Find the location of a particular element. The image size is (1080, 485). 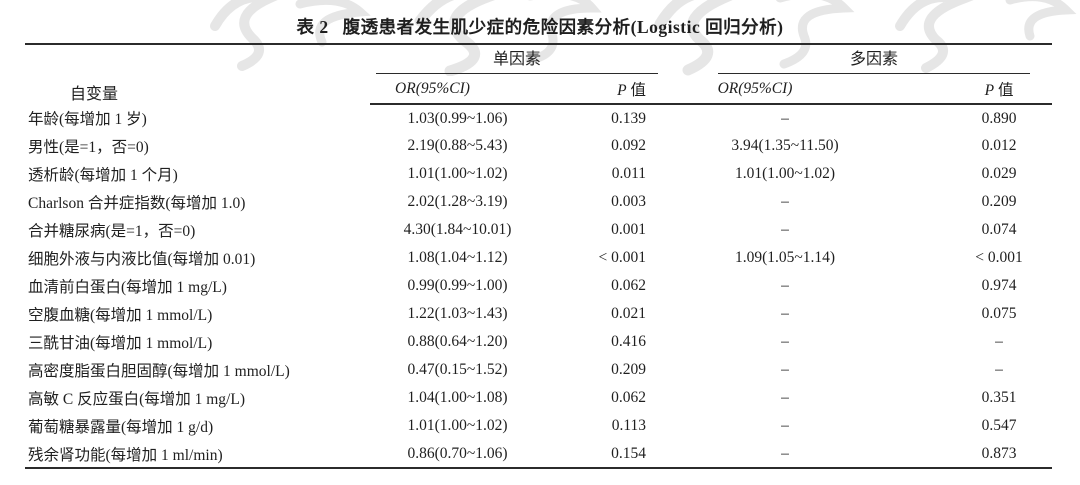

uni-p-cell: < 0.001 is located at coordinates (622, 257).